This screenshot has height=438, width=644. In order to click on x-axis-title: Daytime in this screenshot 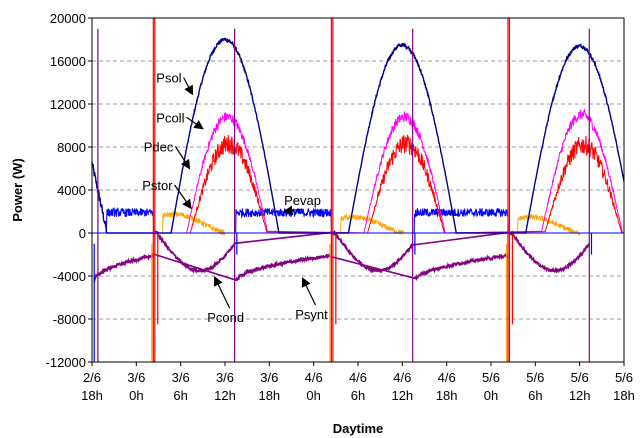, I will do `click(358, 428)`.